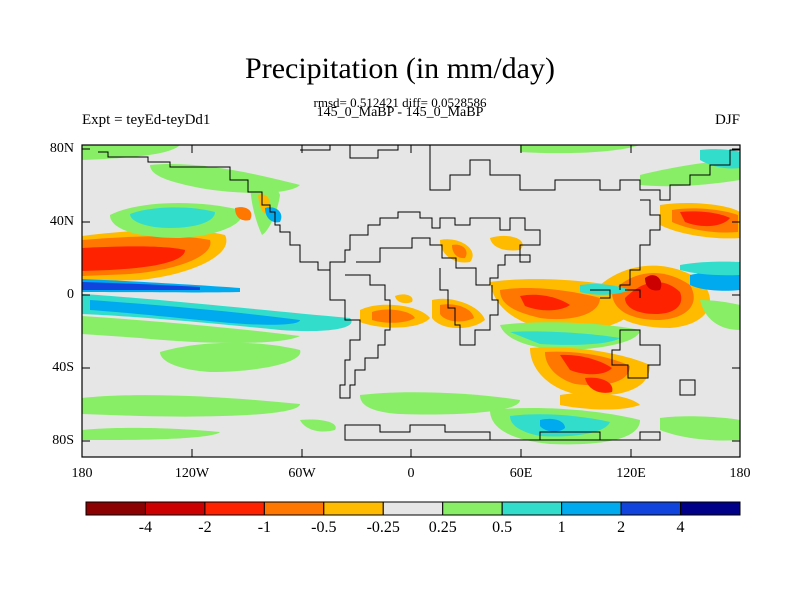 This screenshot has height=600, width=800. I want to click on lon-label-120e: 120E, so click(631, 473).